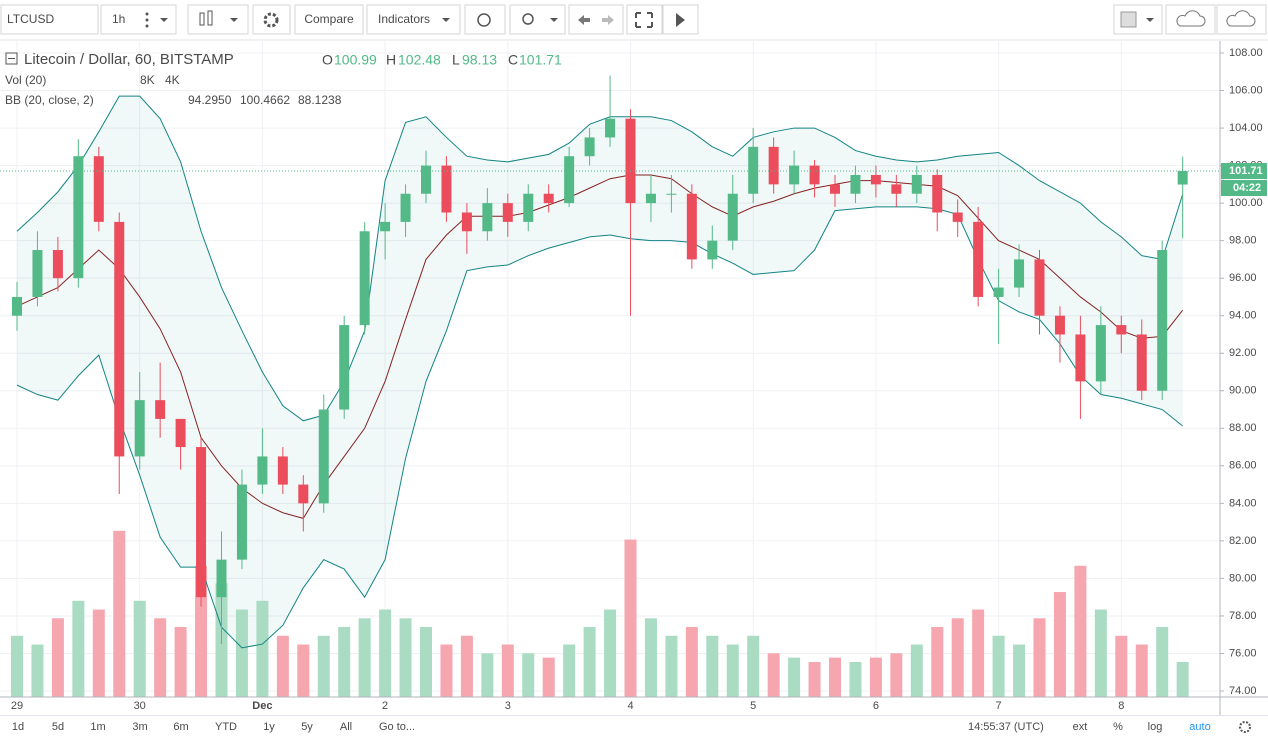 This screenshot has height=738, width=1268. I want to click on bb-legend-value: 100.4662, so click(265, 100).